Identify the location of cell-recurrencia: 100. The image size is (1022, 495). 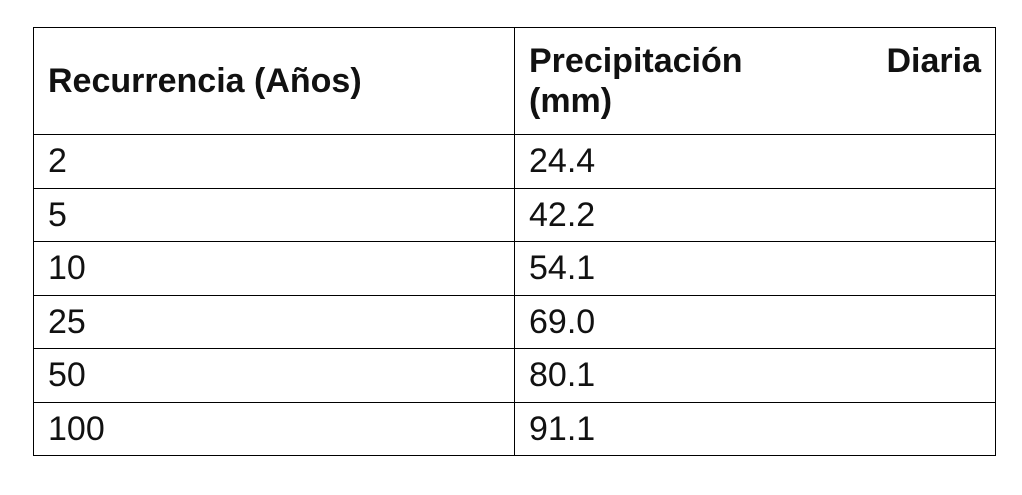
(274, 428).